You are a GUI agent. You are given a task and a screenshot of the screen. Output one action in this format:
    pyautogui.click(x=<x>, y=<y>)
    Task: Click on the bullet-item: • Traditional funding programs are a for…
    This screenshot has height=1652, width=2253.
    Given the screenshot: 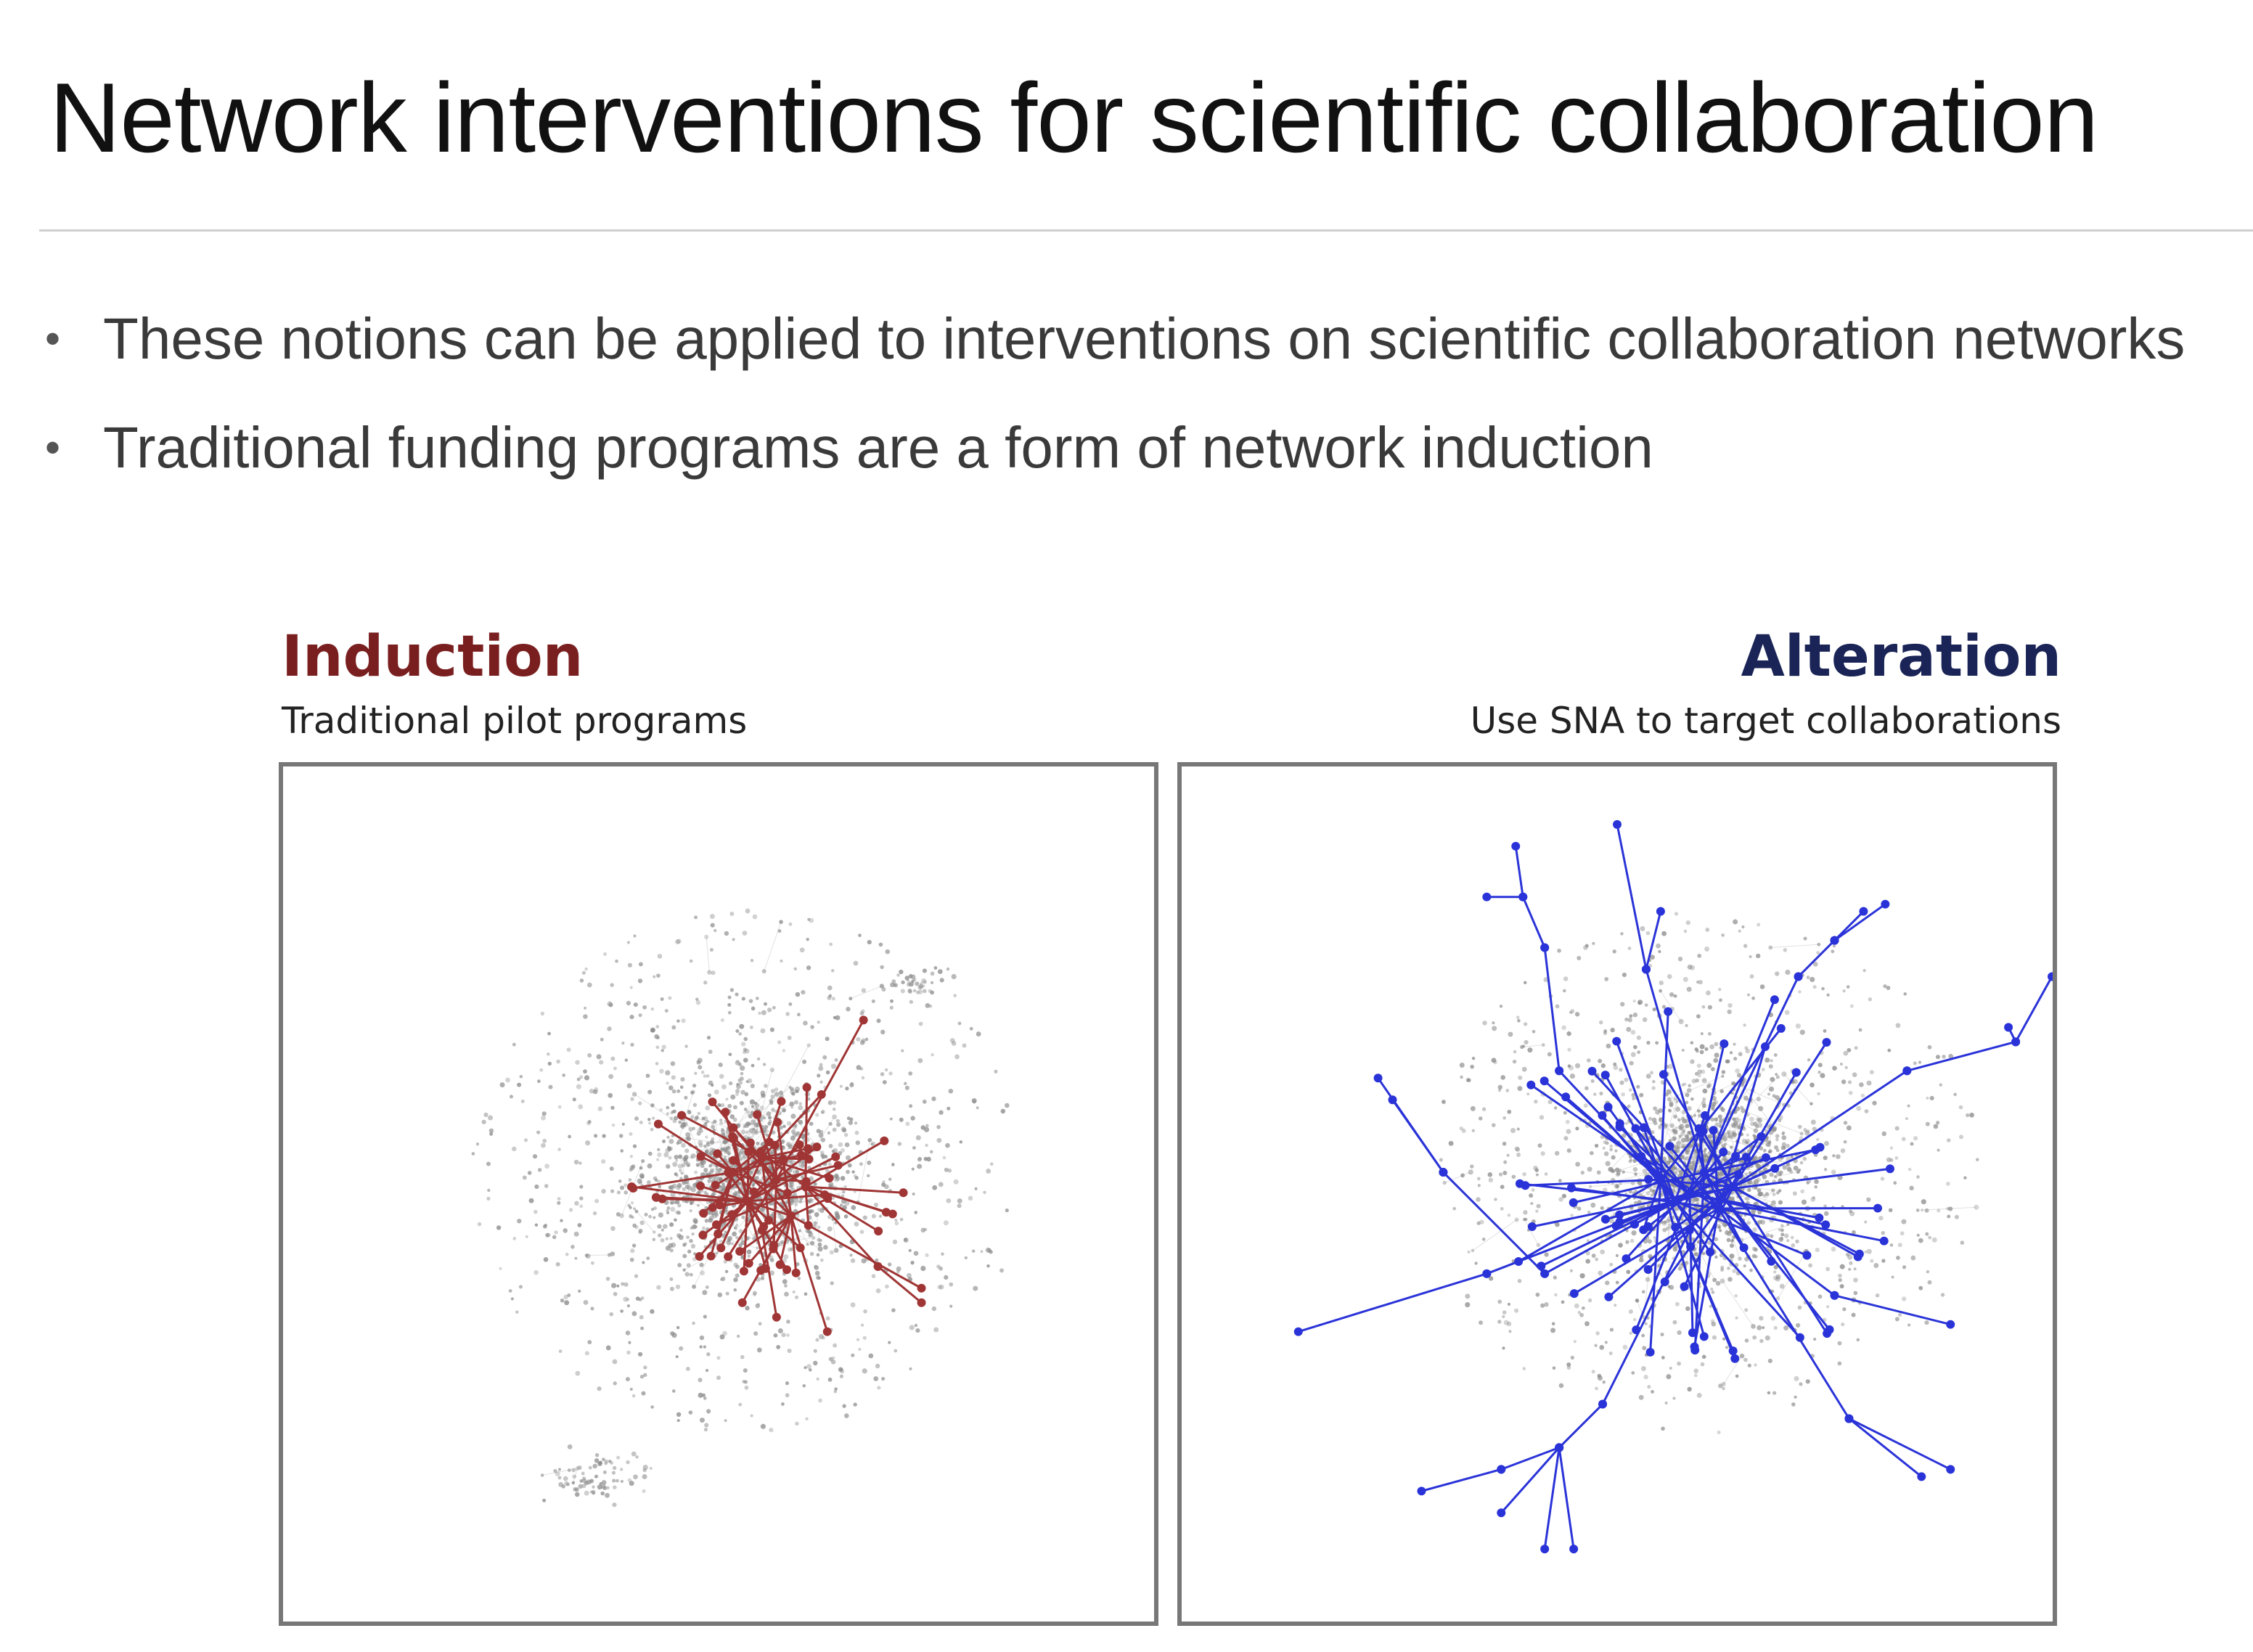 What is the action you would take?
    pyautogui.click(x=1114, y=463)
    